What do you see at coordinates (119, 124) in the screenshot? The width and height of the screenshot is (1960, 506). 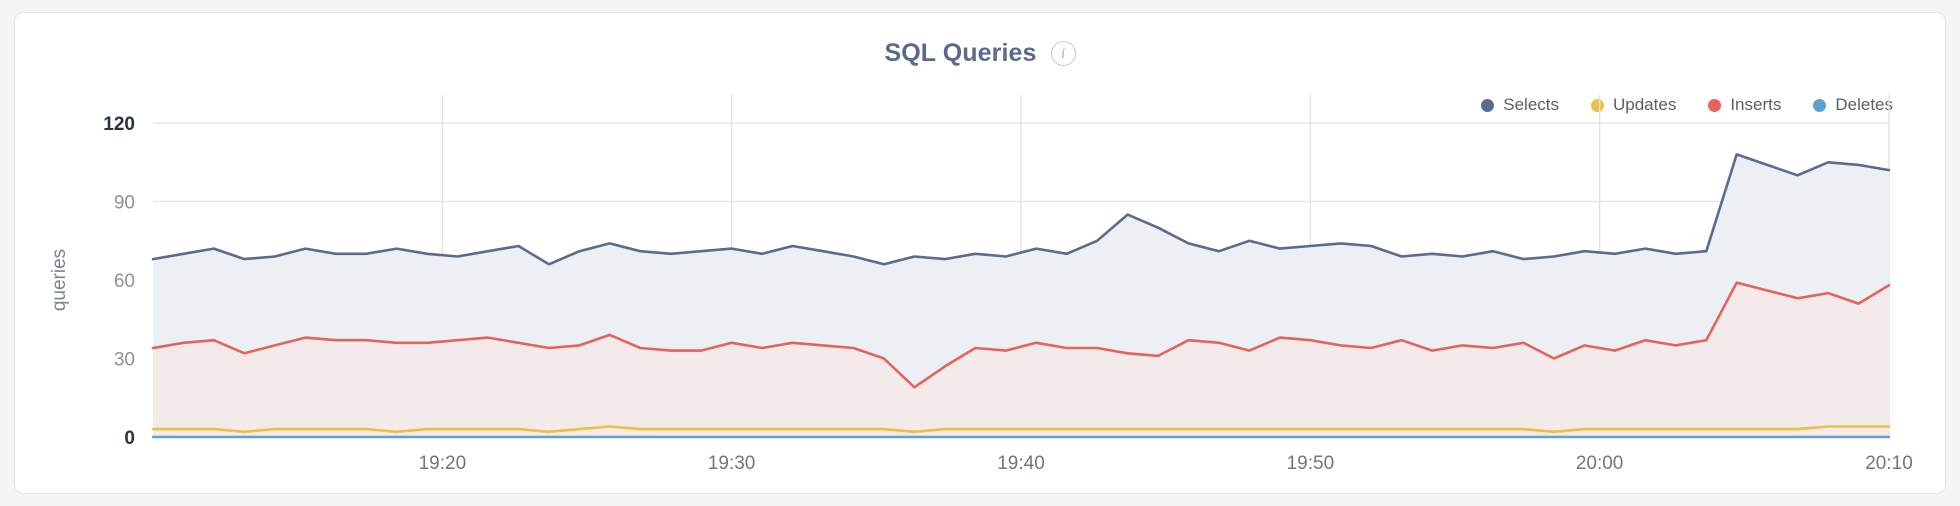 I see `y-axis-tick-label: 120` at bounding box center [119, 124].